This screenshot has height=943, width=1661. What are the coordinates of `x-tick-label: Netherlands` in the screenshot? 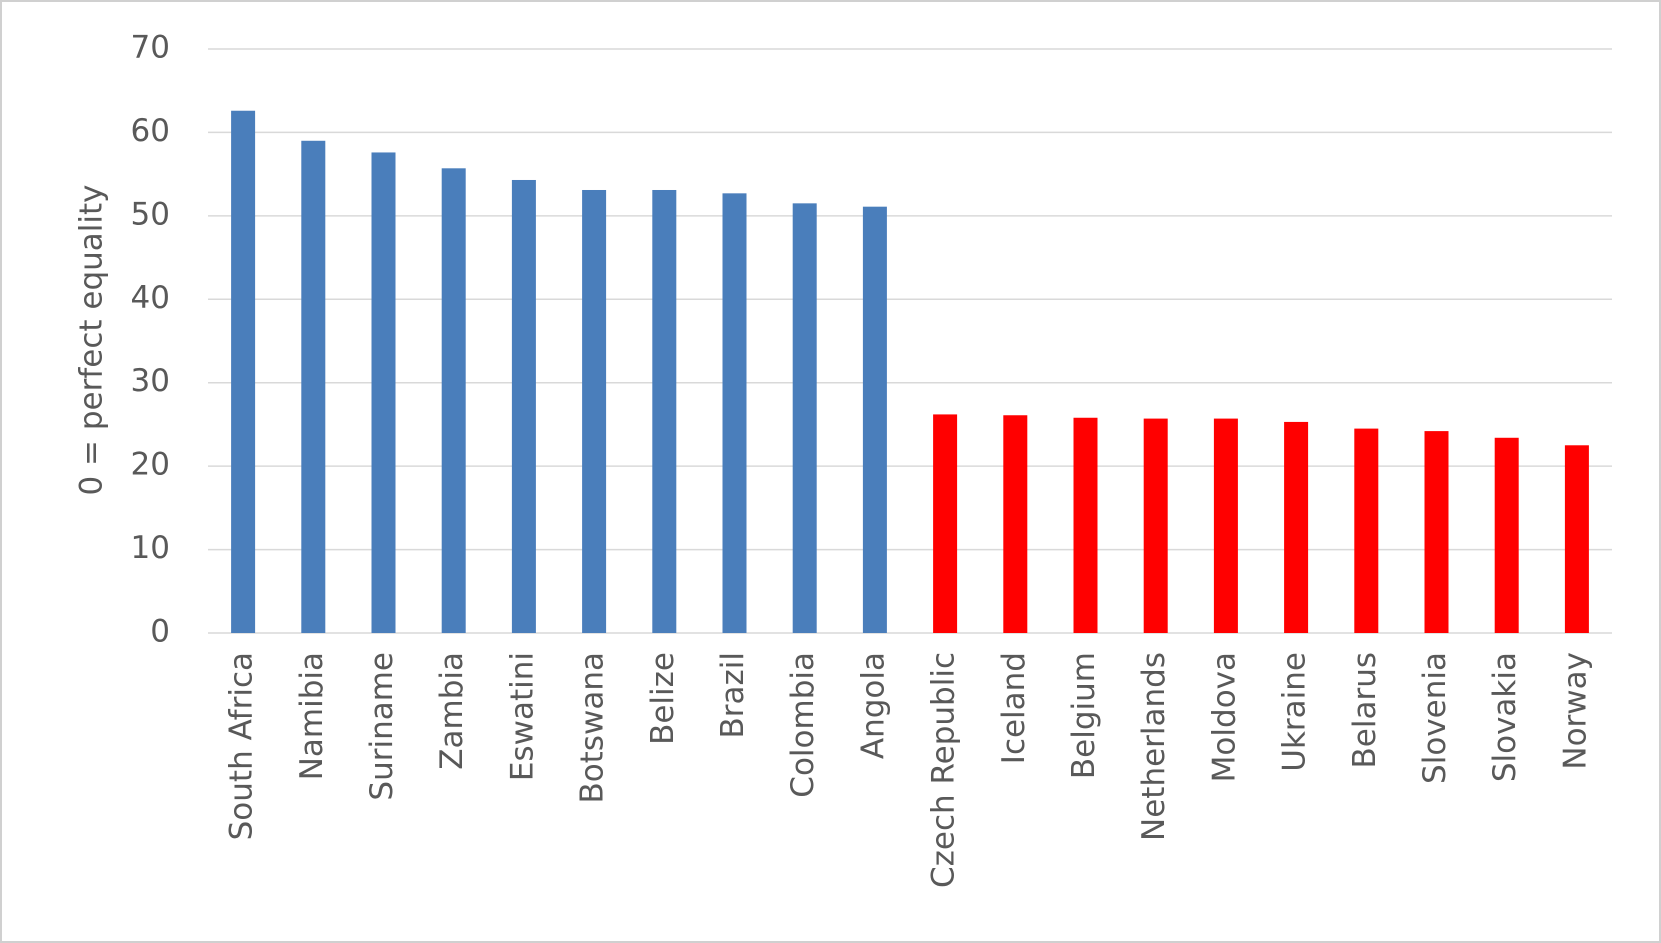 It's located at (1154, 746).